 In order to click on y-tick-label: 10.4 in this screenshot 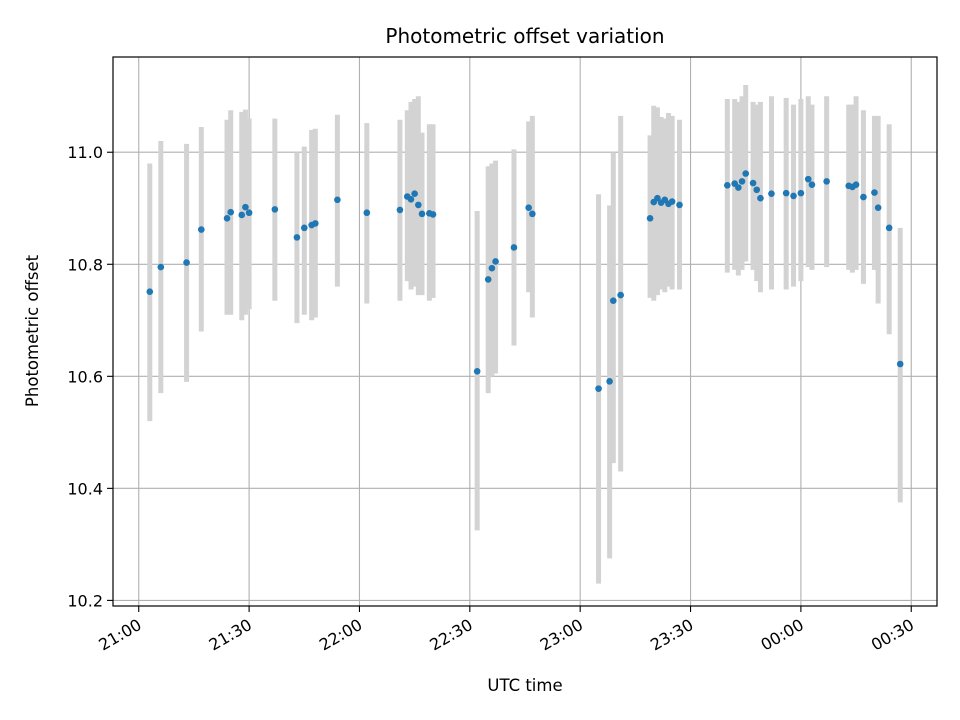, I will do `click(85, 488)`.